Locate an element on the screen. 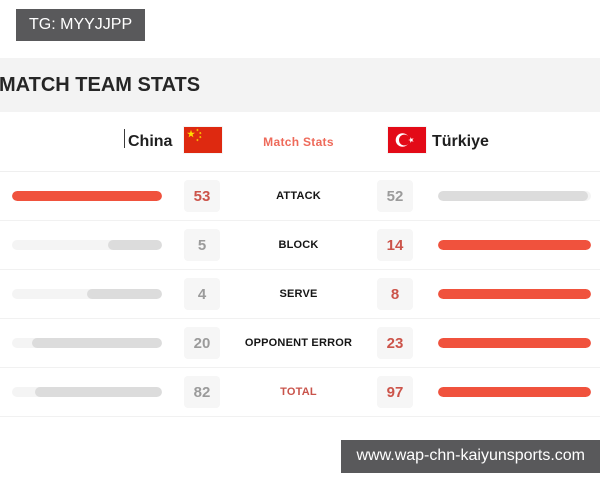 The image size is (600, 480). left-value-box: 53 is located at coordinates (202, 196).